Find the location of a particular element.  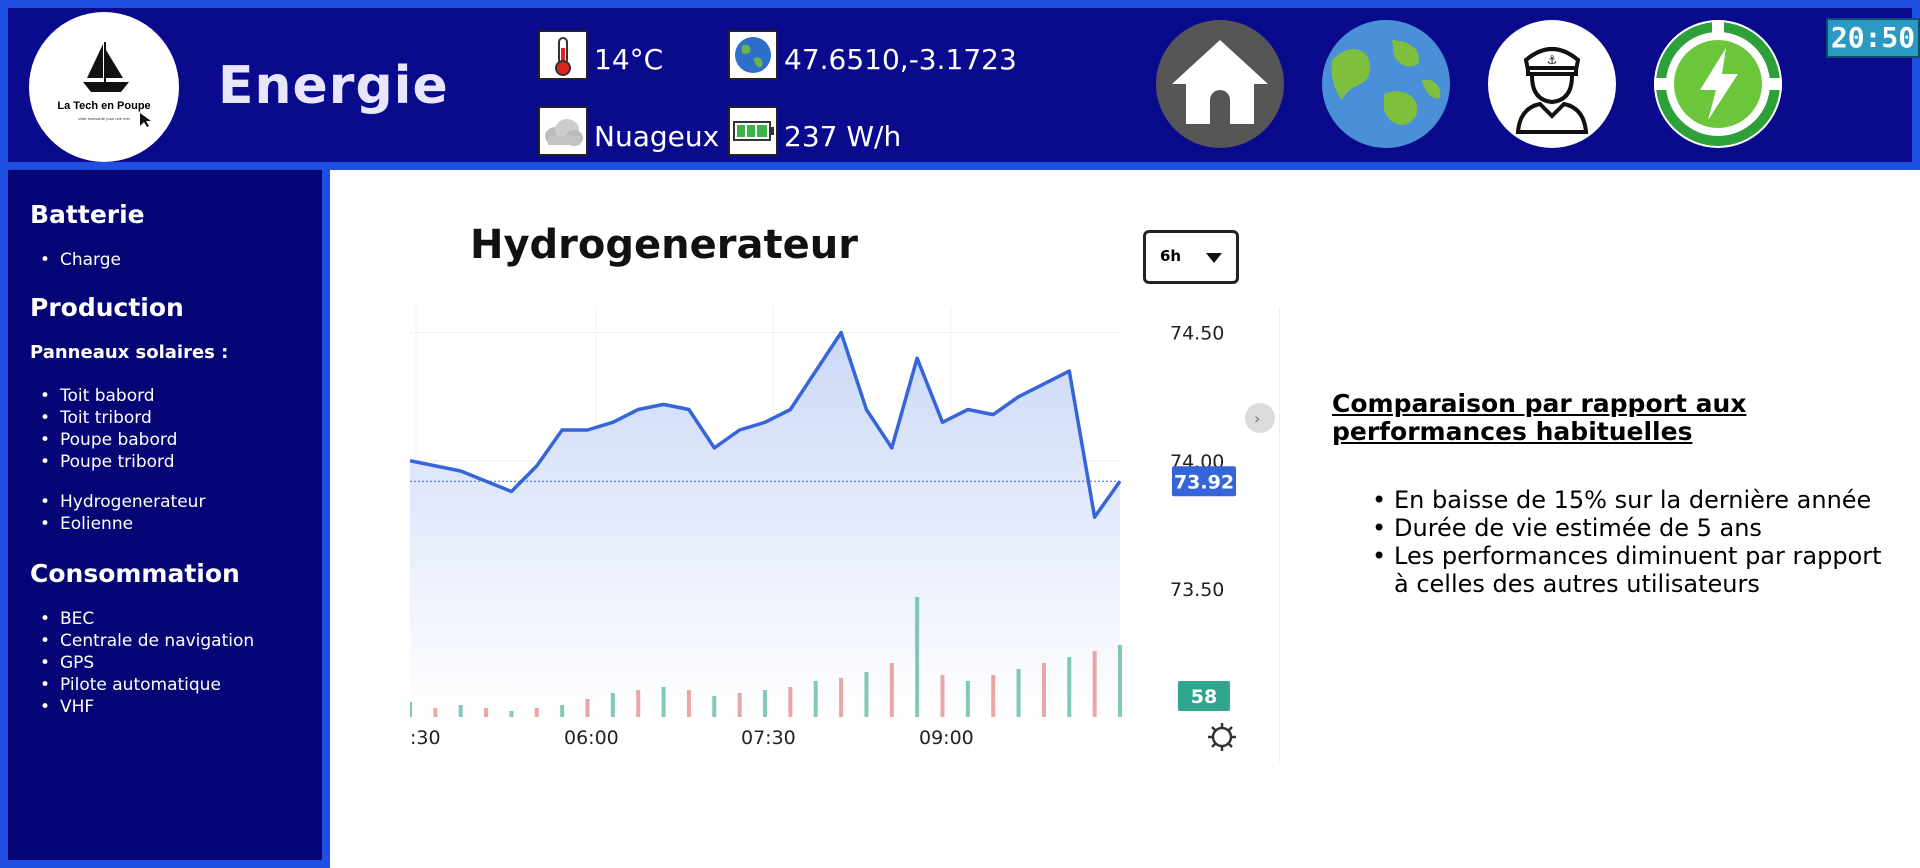

sidebar-item-pilote-automatique: Pilote automatique is located at coordinates (150, 685).